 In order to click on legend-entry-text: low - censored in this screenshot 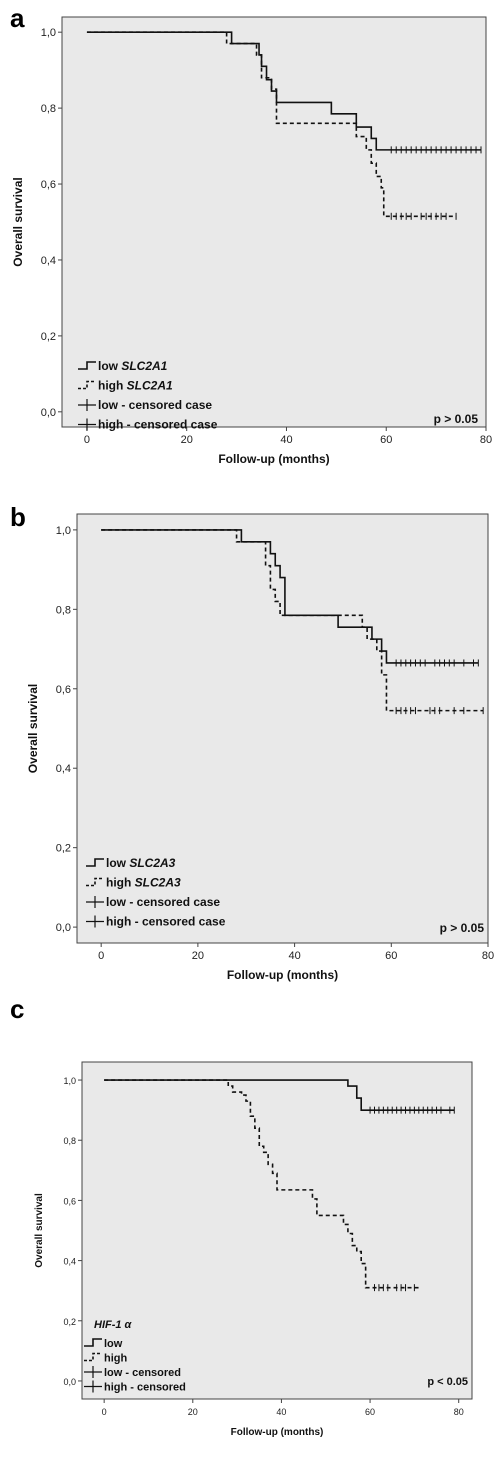, I will do `click(142, 1373)`.